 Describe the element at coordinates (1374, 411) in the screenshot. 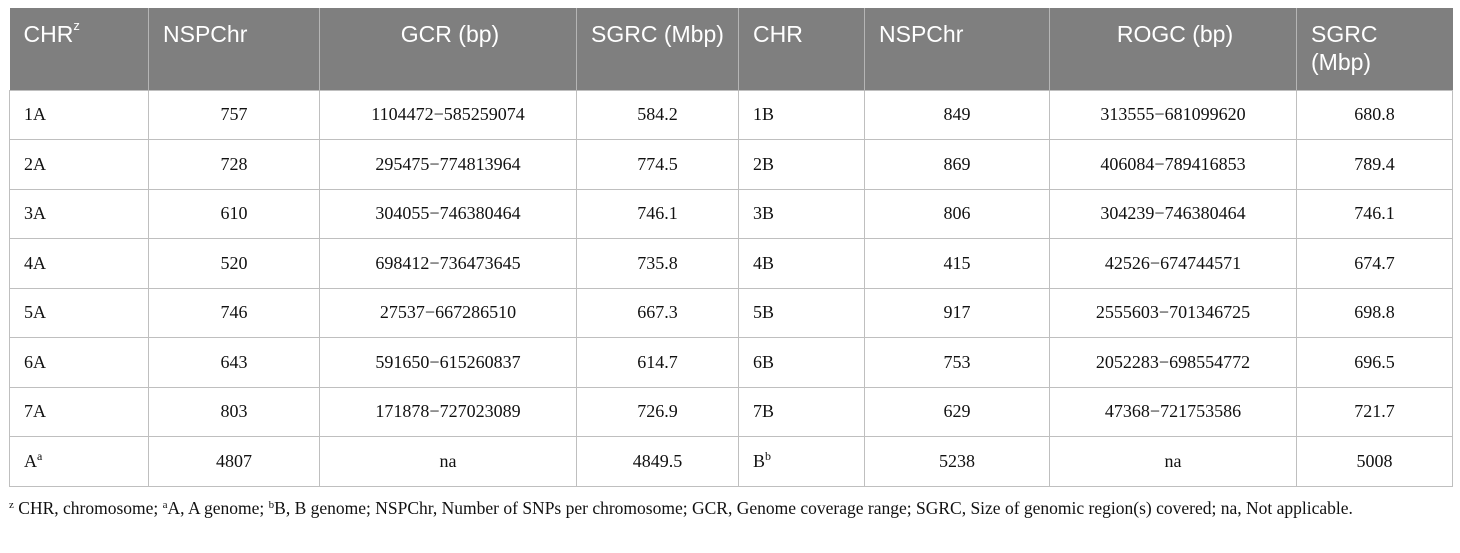

I see `cell-sgrc-b: 721.7` at that location.